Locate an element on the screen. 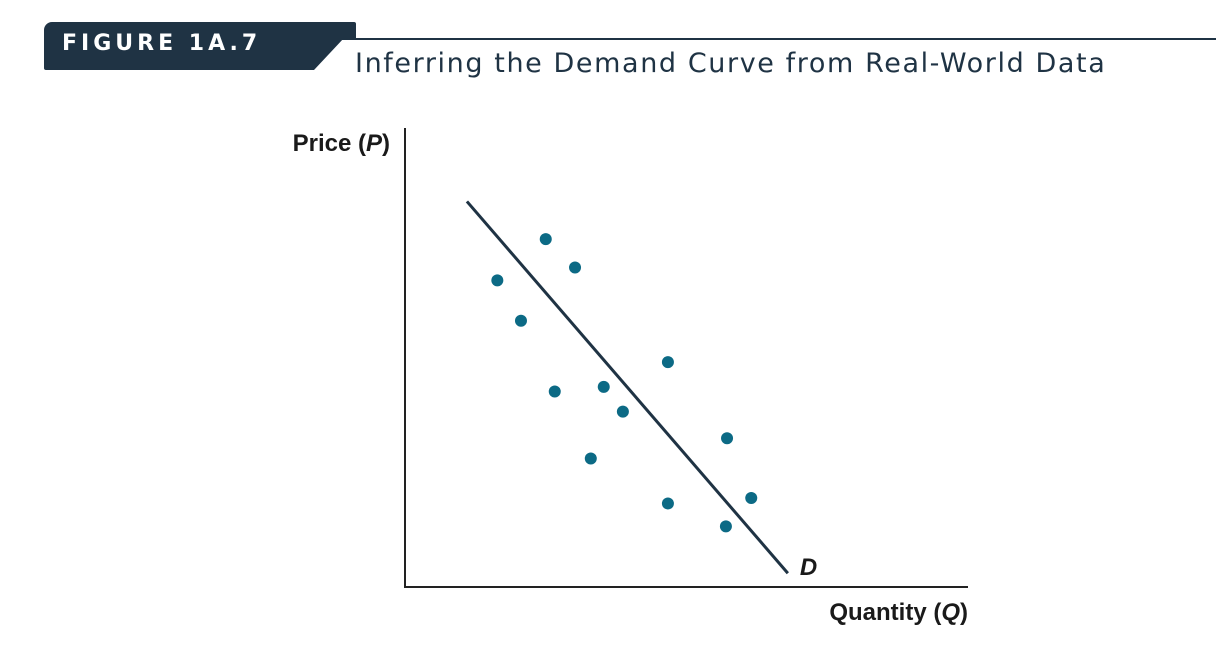 This screenshot has width=1228, height=646. y-axis-label-var: P is located at coordinates (374, 143).